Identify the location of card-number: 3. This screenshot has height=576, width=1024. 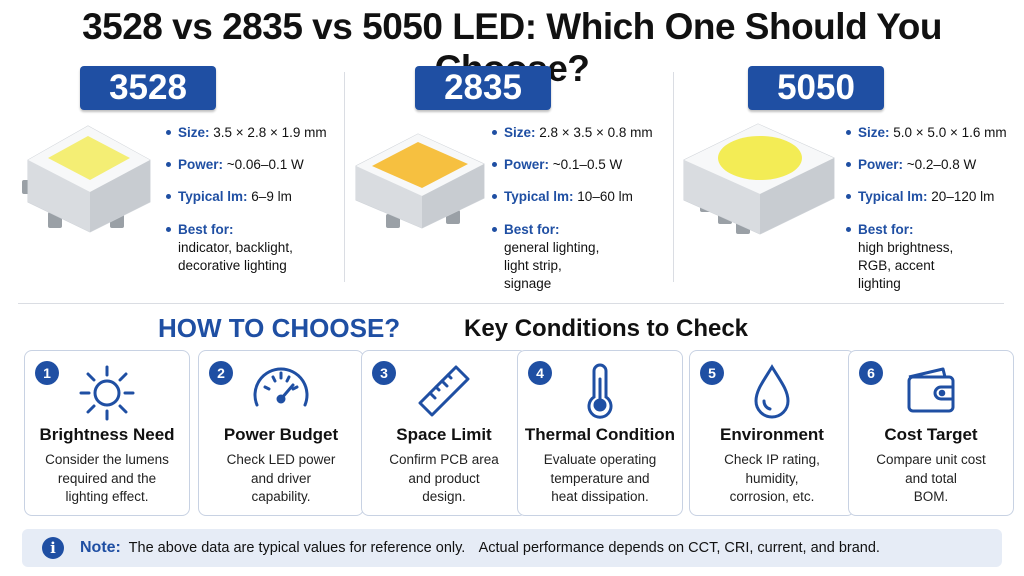
(384, 373).